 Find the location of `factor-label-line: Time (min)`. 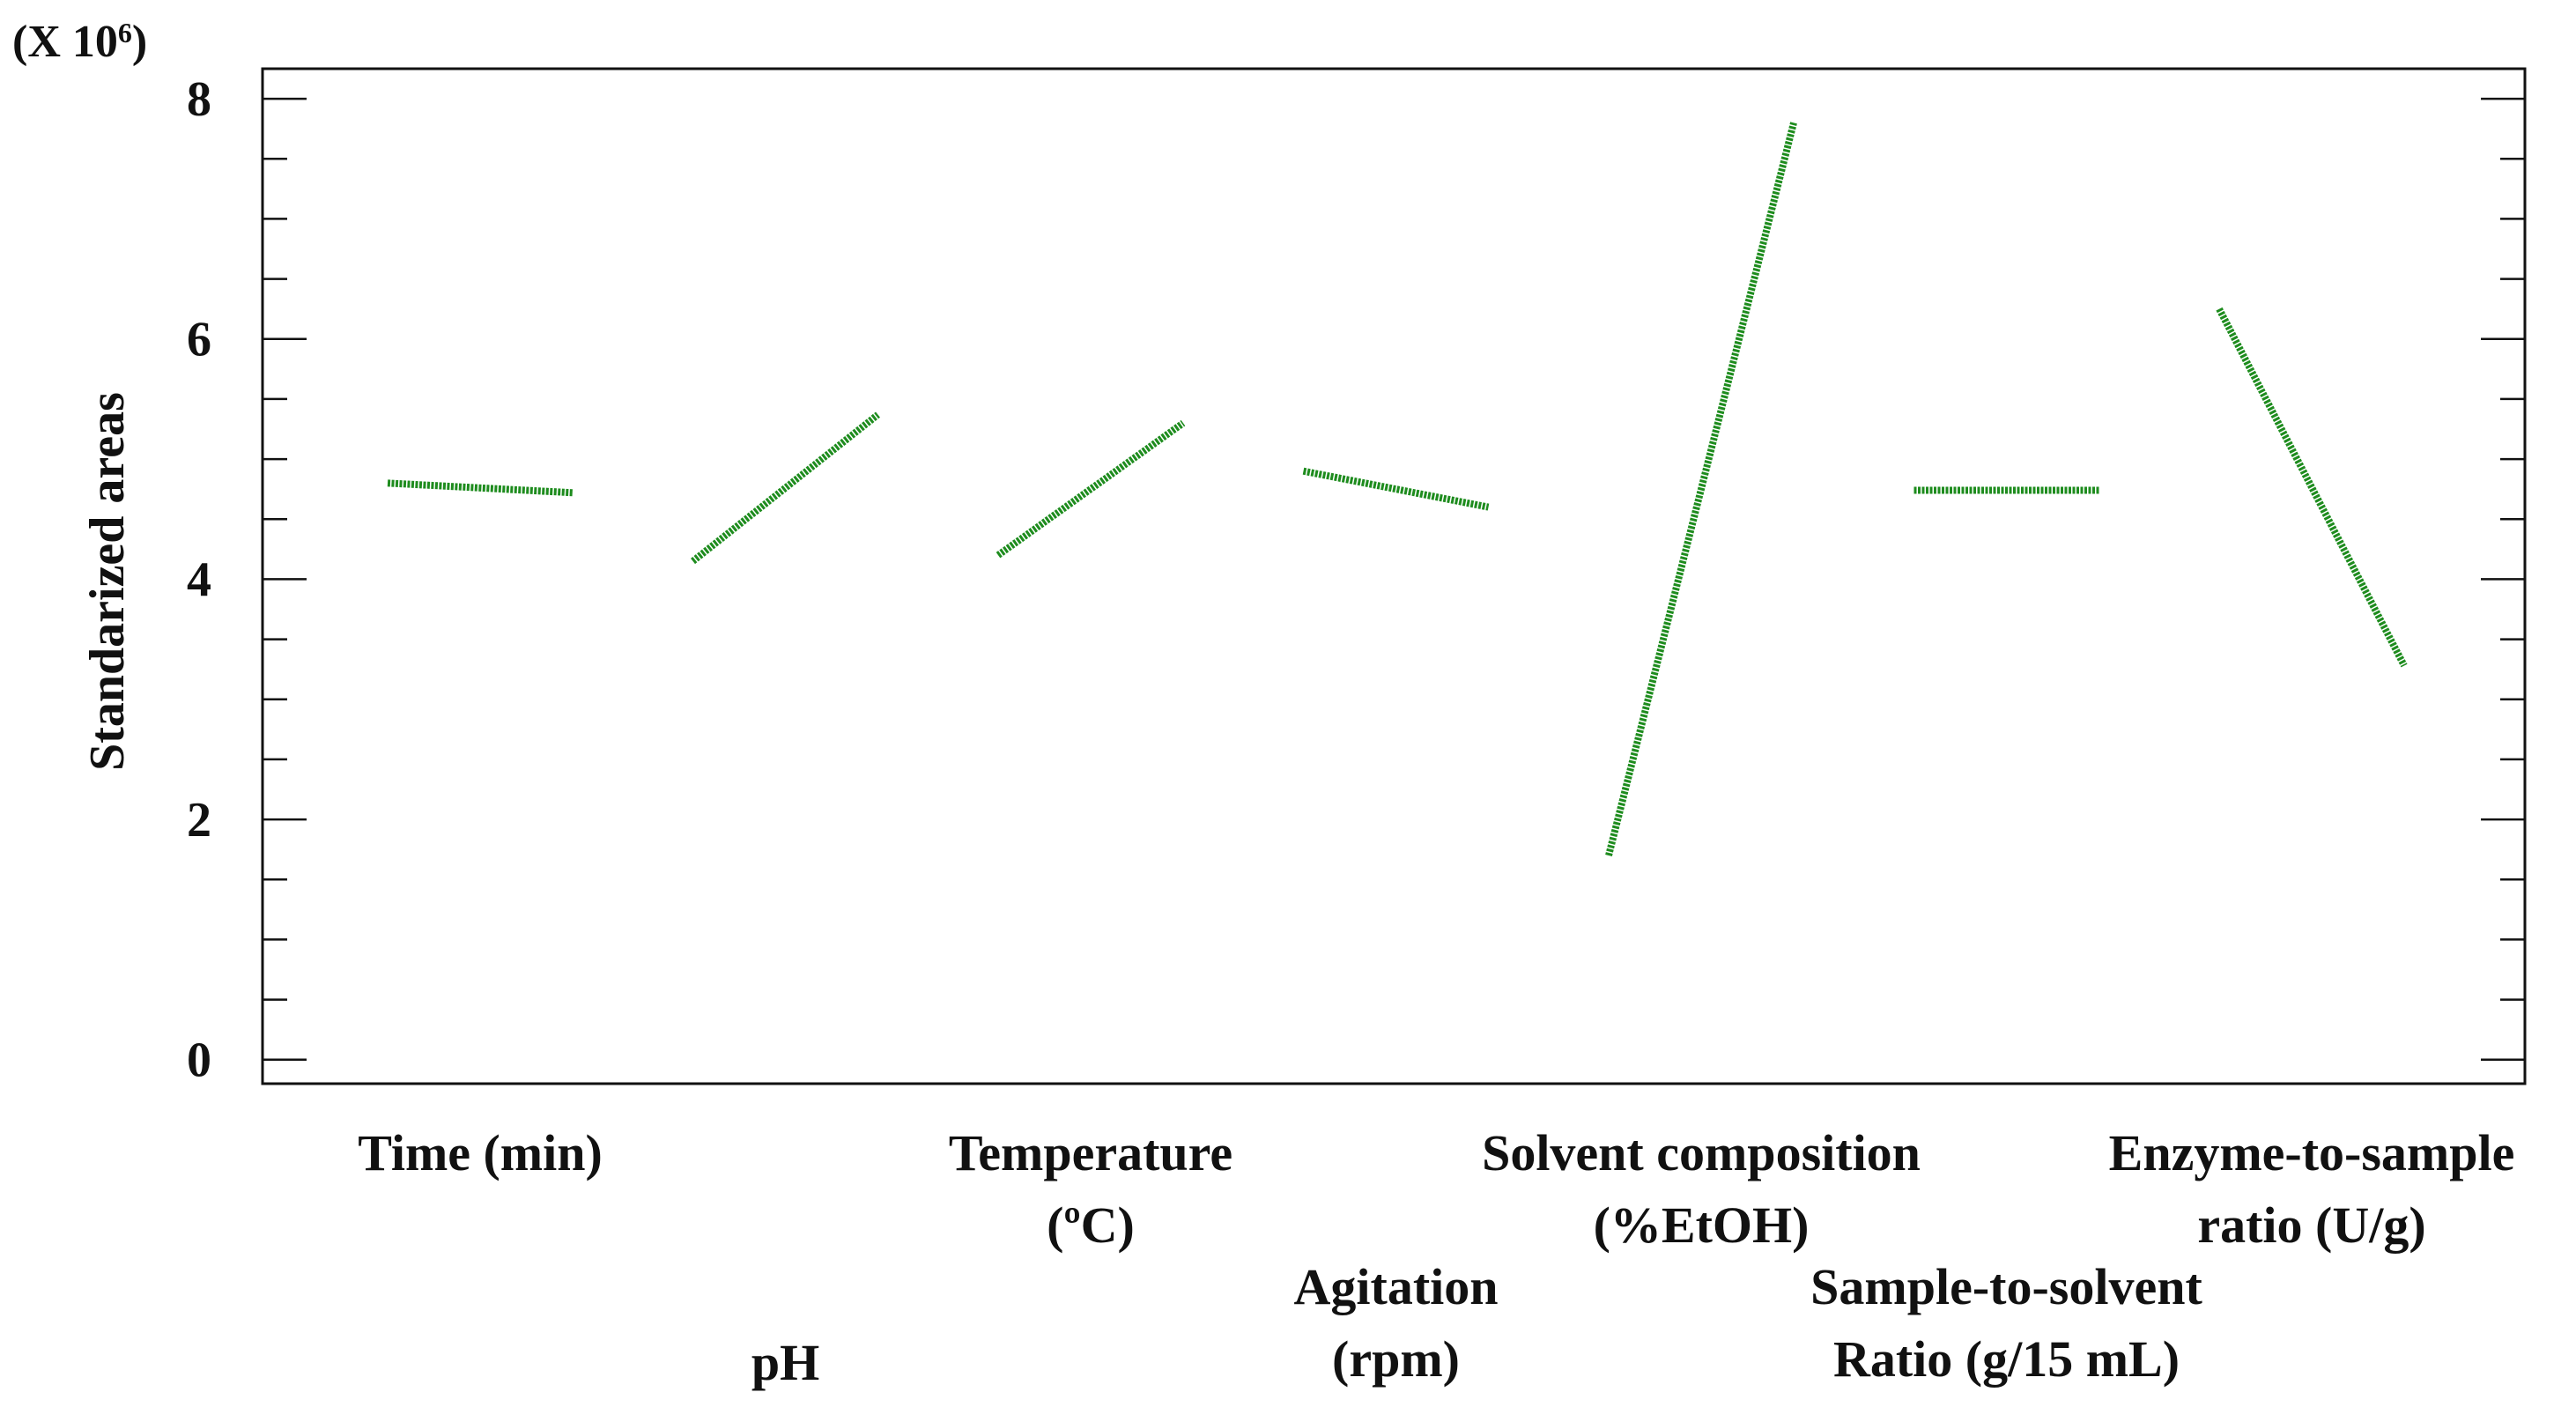

factor-label-line: Time (min) is located at coordinates (480, 1152).